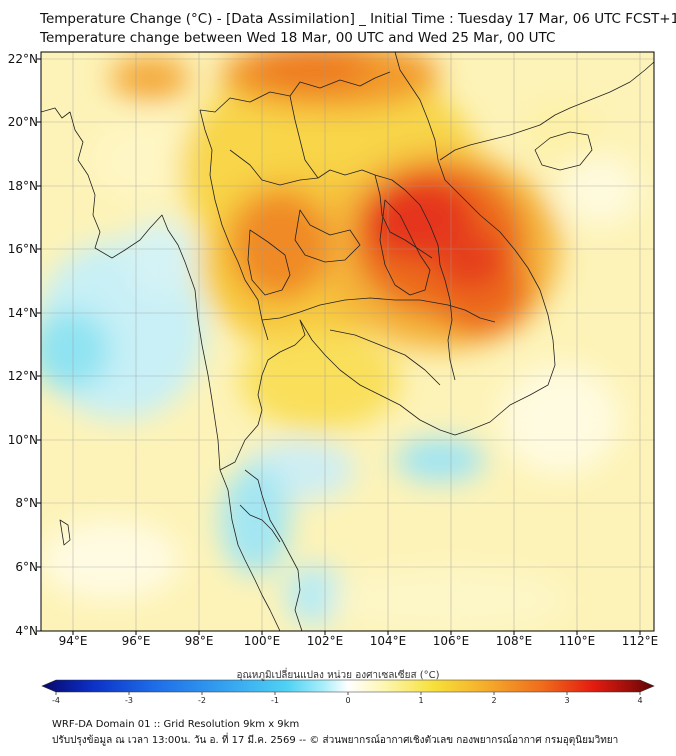 This screenshot has width=676, height=756. I want to click on lon-label: 96°E, so click(136, 641).